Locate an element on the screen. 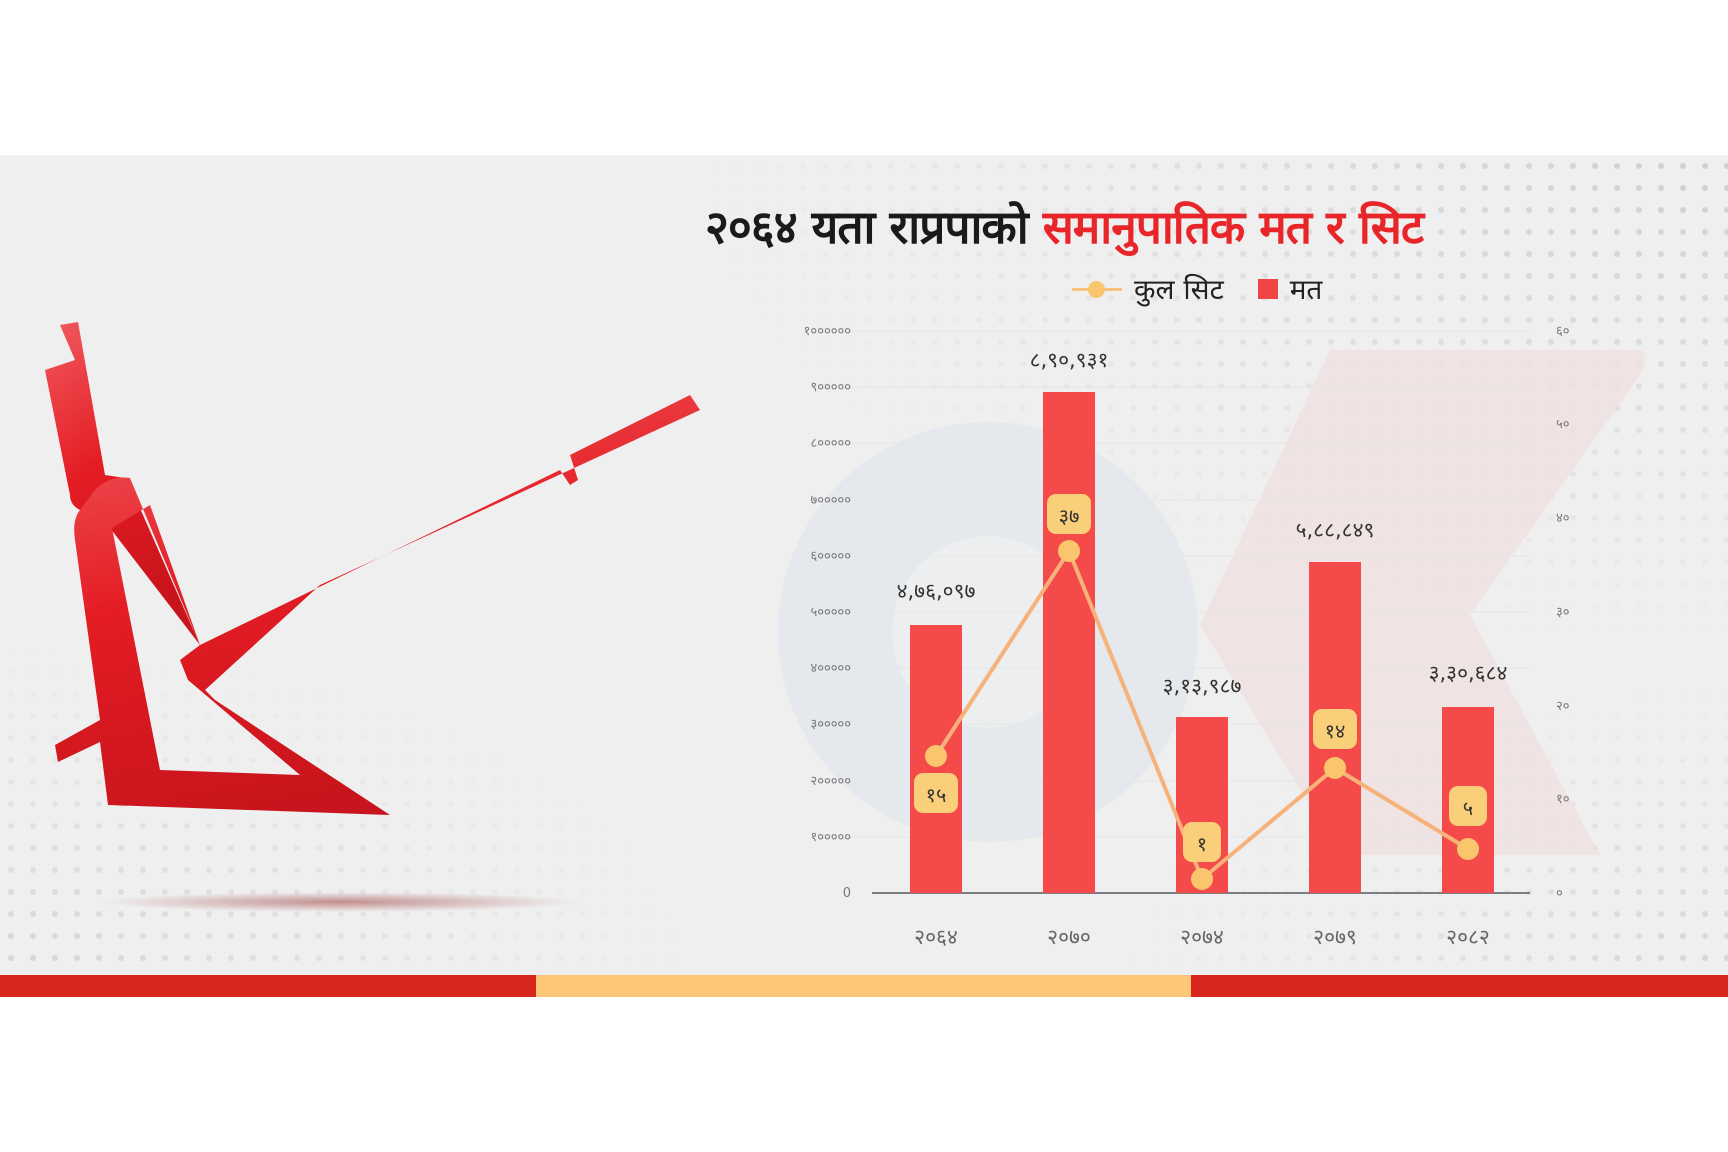  svg-text: ९००००० is located at coordinates (830, 387).